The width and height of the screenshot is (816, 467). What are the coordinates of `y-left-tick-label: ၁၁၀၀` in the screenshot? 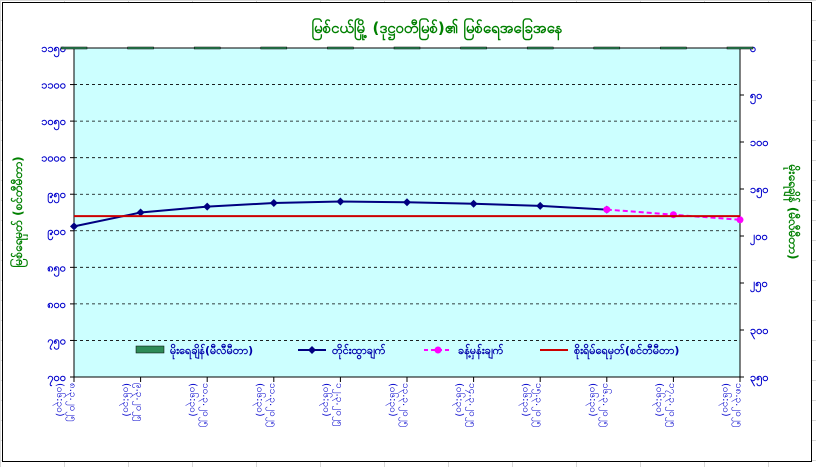 It's located at (53, 85).